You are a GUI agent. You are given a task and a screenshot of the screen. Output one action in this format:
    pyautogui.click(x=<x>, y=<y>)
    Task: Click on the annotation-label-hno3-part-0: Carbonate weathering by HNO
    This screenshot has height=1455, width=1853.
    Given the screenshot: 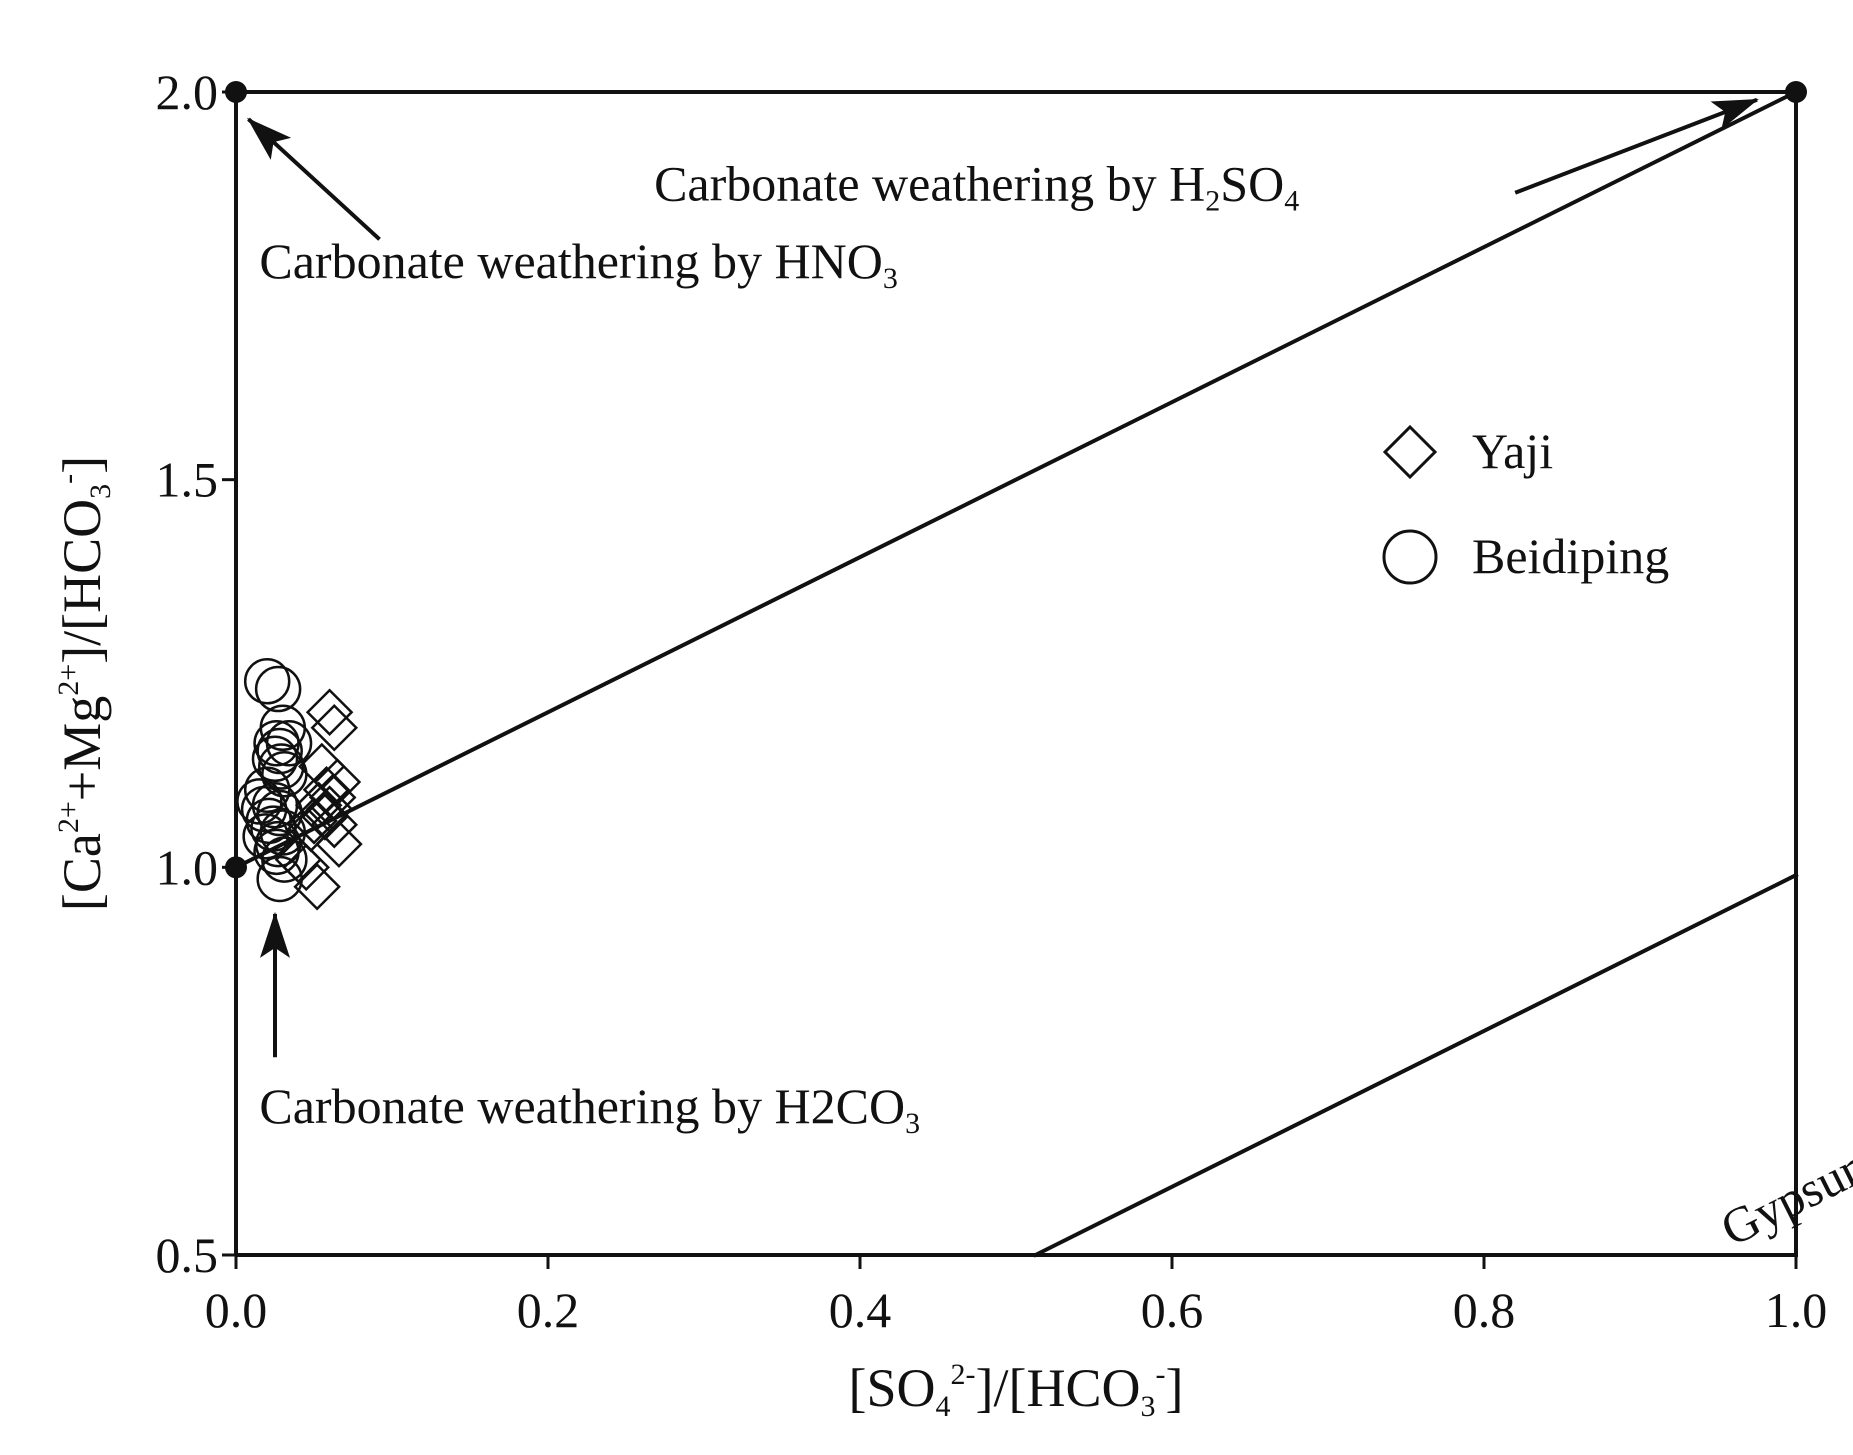 What is the action you would take?
    pyautogui.click(x=570, y=261)
    